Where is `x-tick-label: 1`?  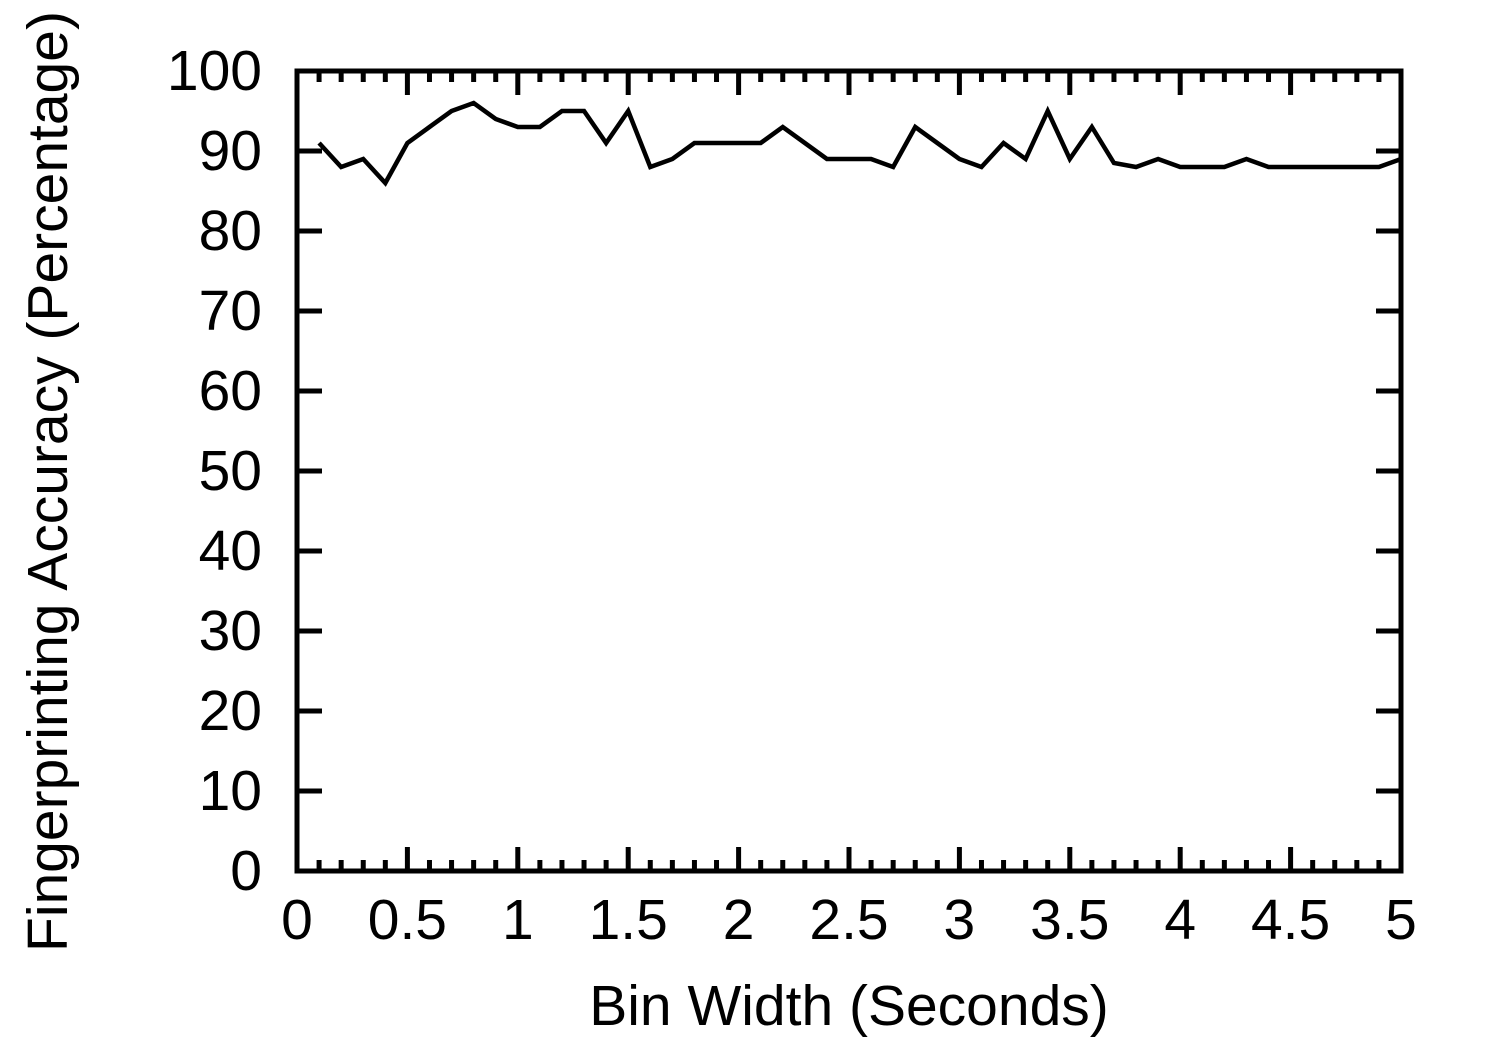 x-tick-label: 1 is located at coordinates (517, 920).